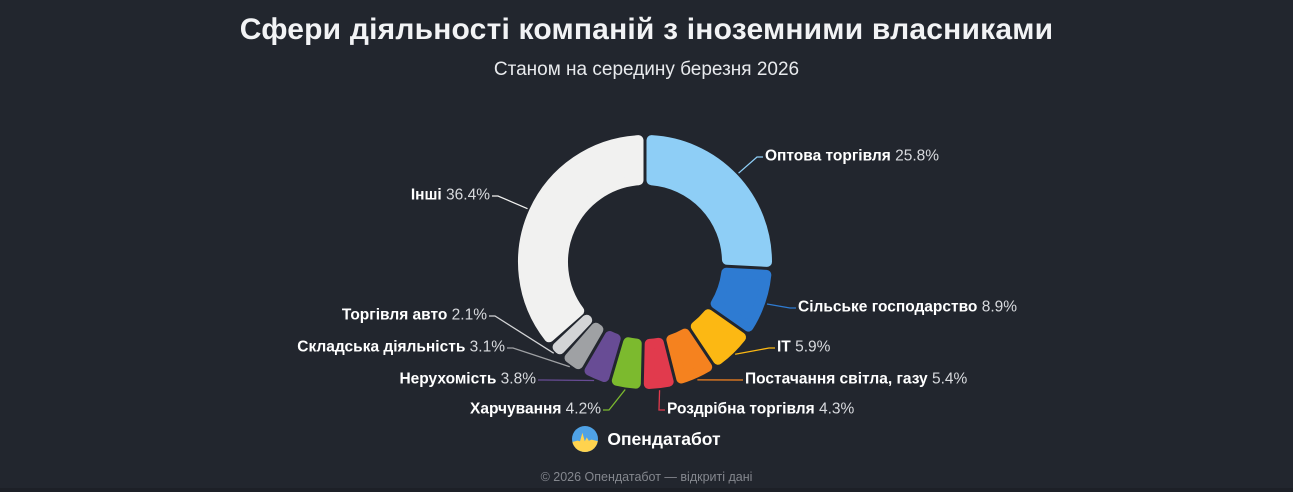 The width and height of the screenshot is (1293, 492). I want to click on copyright-text: © 2026 Опендатабот — відкриті дані, so click(646, 477).